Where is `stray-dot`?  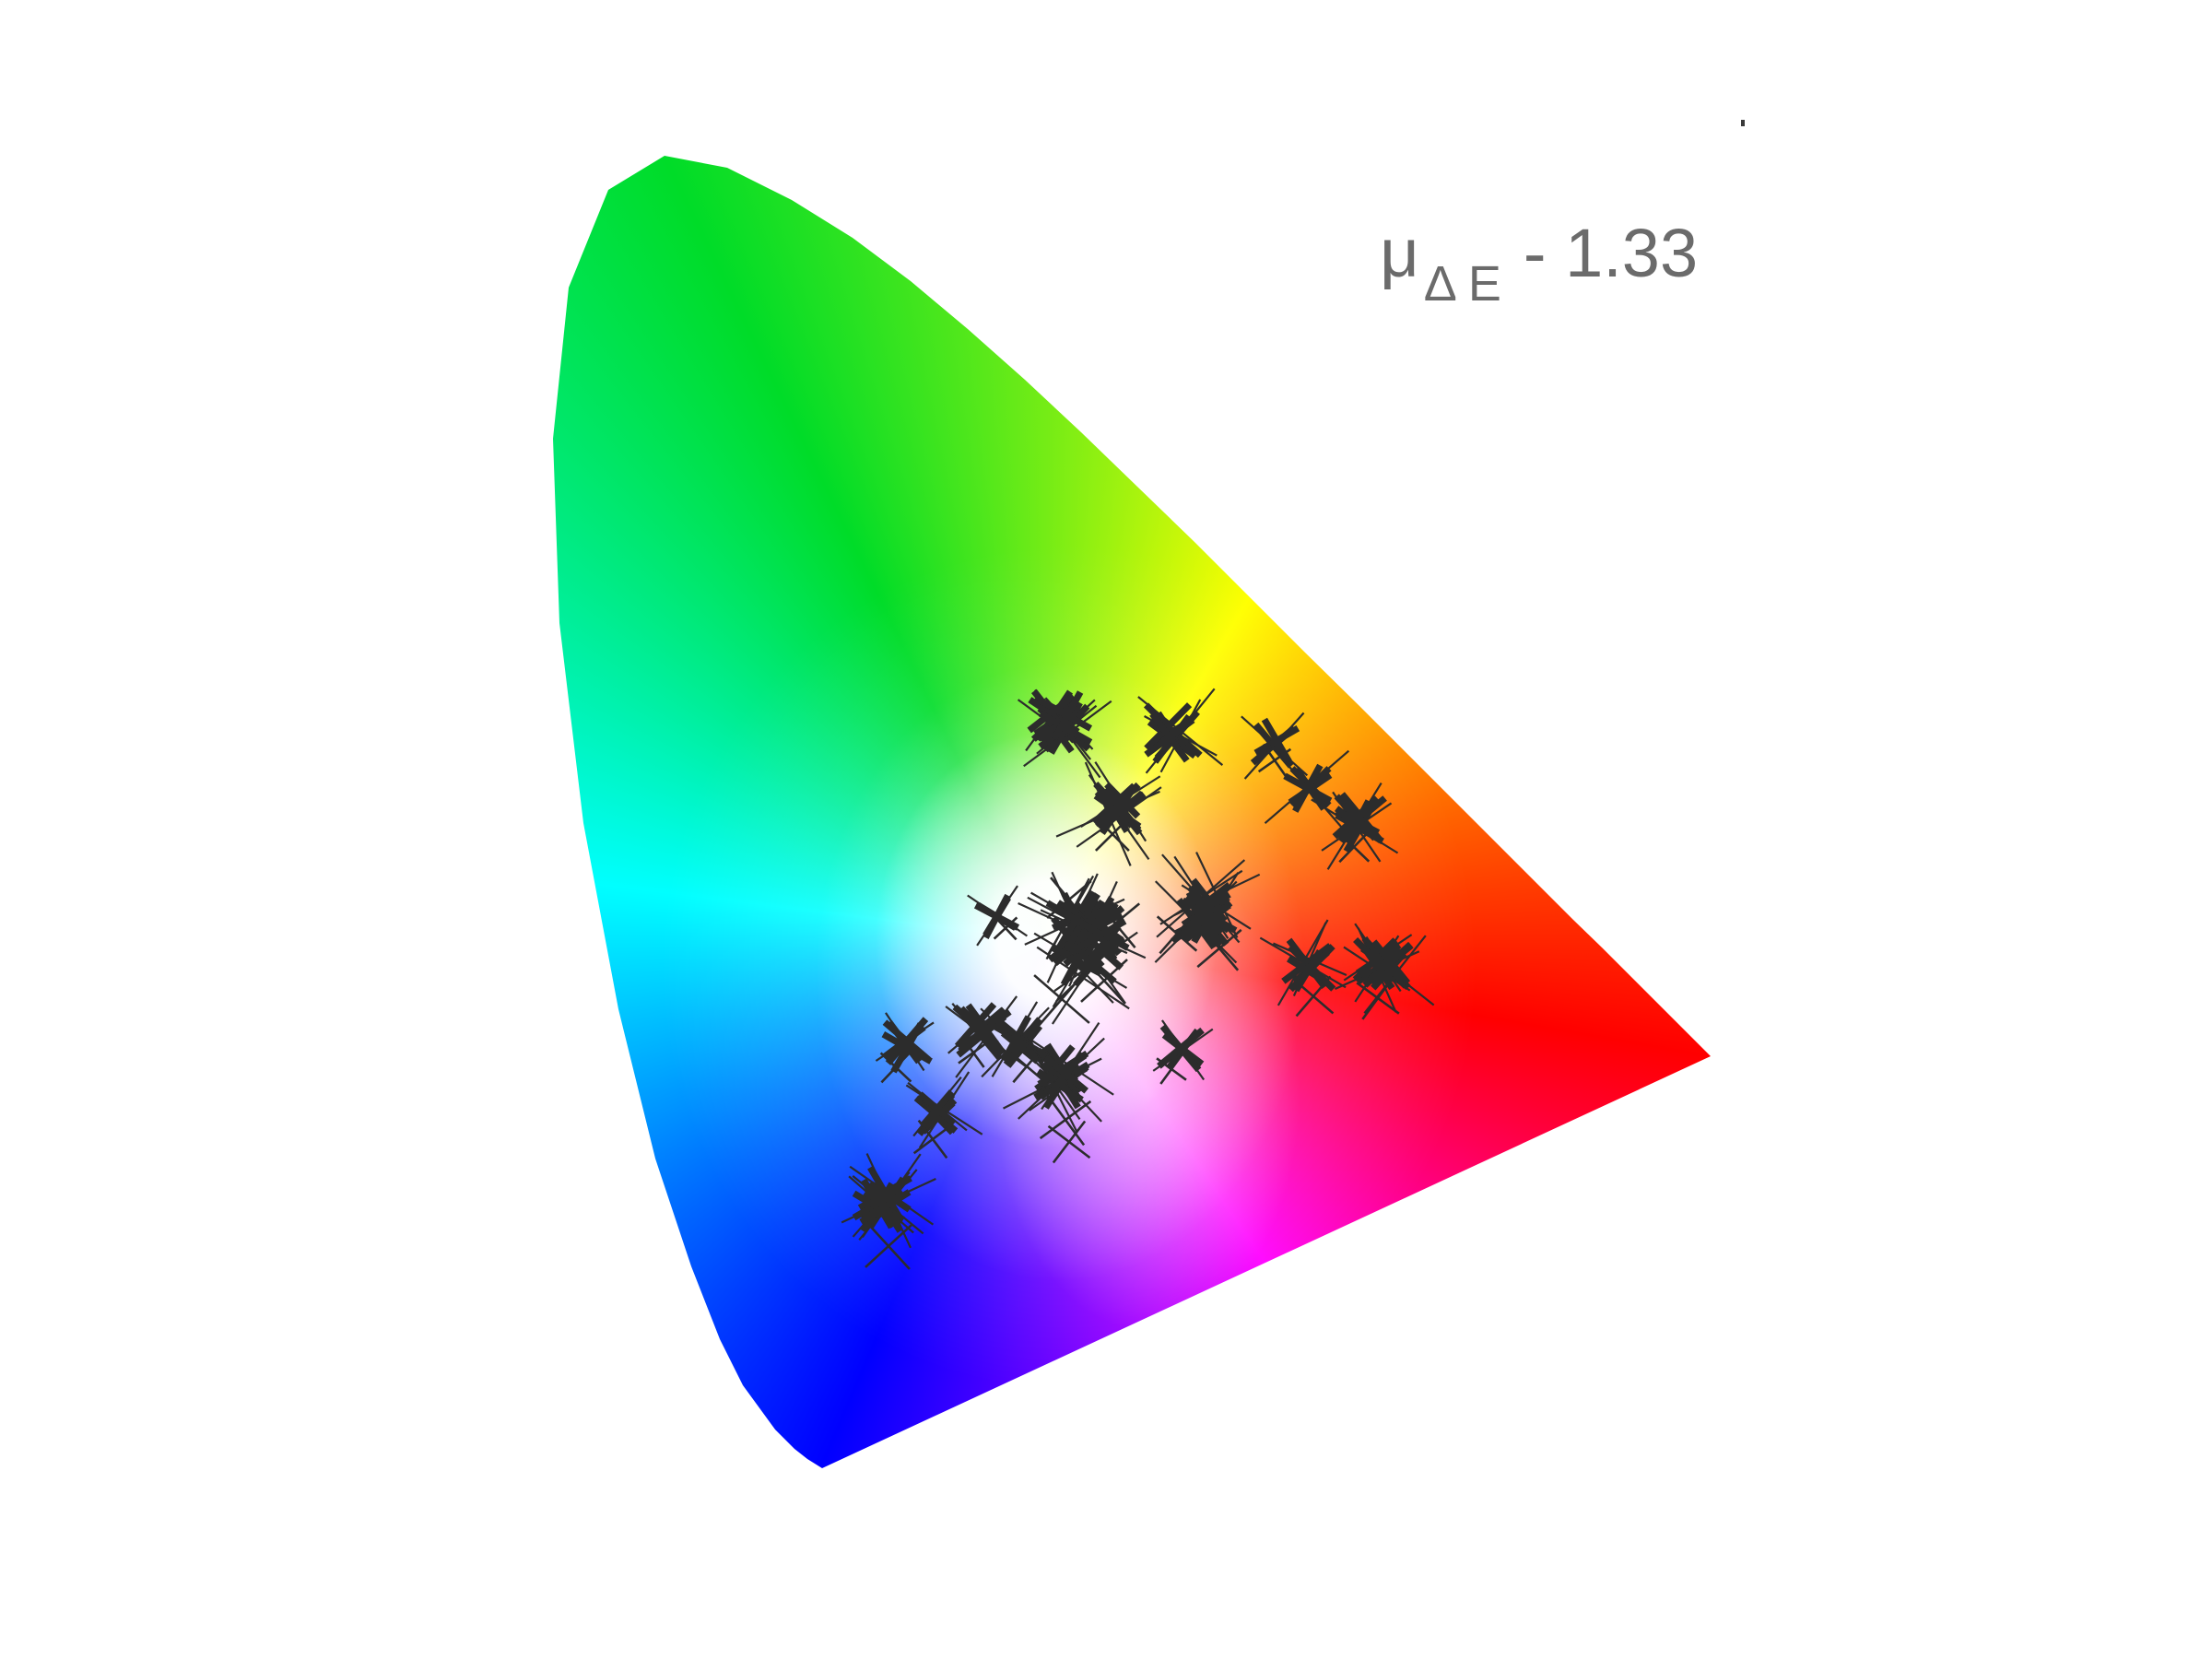 stray-dot is located at coordinates (1743, 123).